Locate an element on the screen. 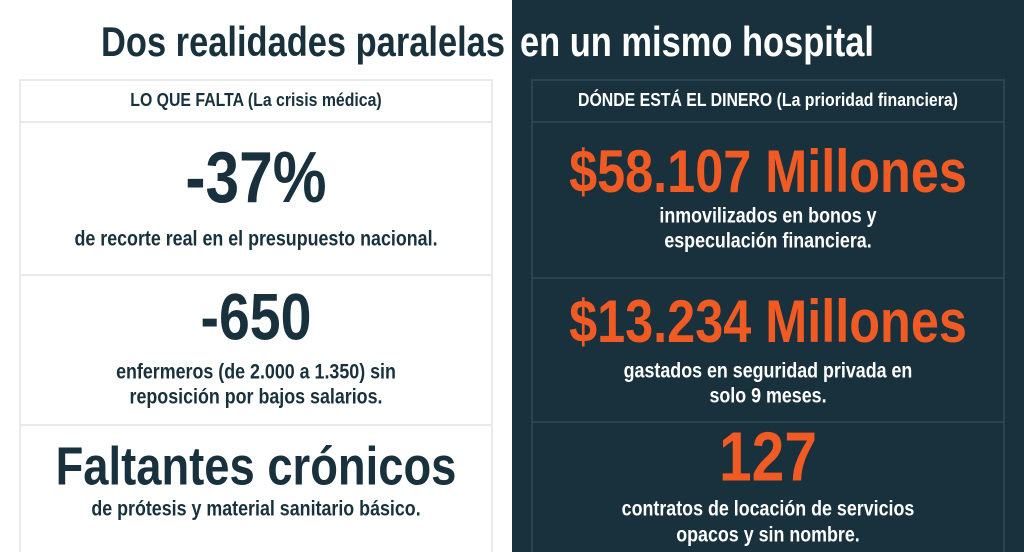 This screenshot has height=552, width=1024. description: opacos y sin nombre. is located at coordinates (768, 535).